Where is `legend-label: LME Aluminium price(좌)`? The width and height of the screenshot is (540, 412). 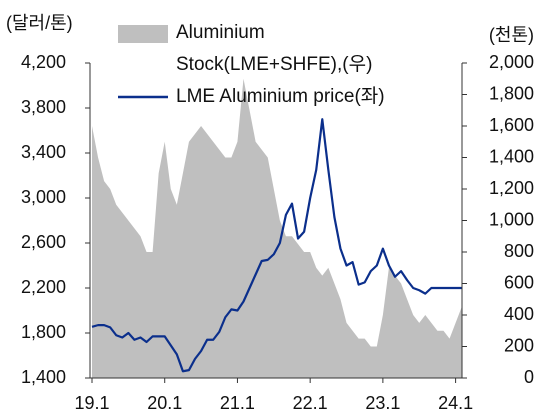 legend-label: LME Aluminium price(좌) is located at coordinates (280, 96).